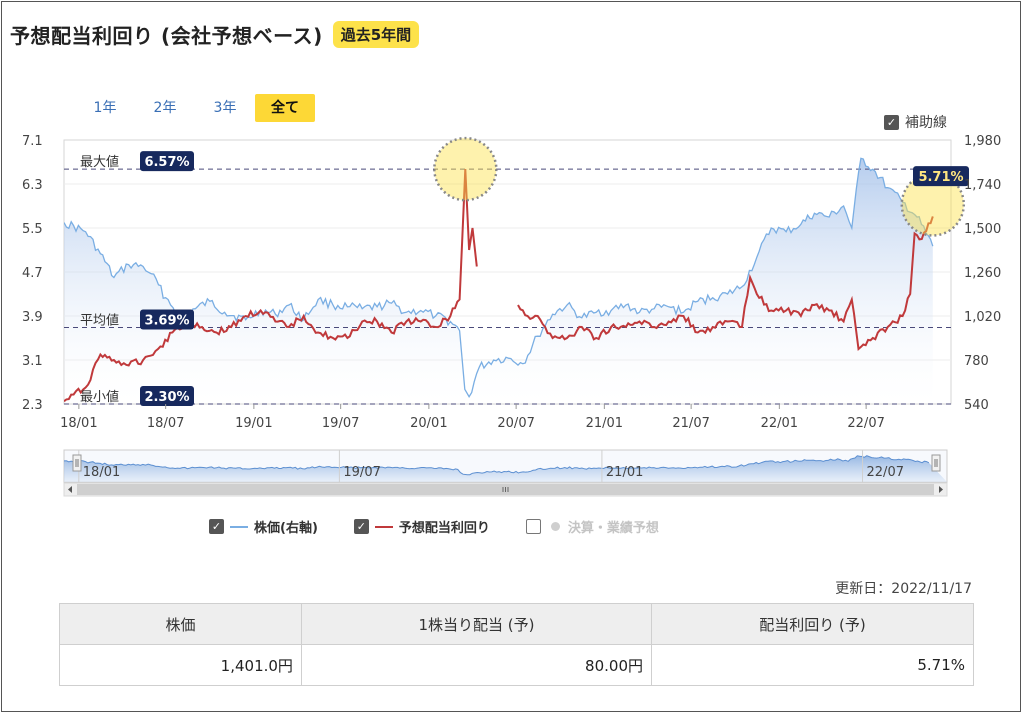 This screenshot has width=1024, height=715. I want to click on y-left-tick-label: 6.3, so click(32, 185).